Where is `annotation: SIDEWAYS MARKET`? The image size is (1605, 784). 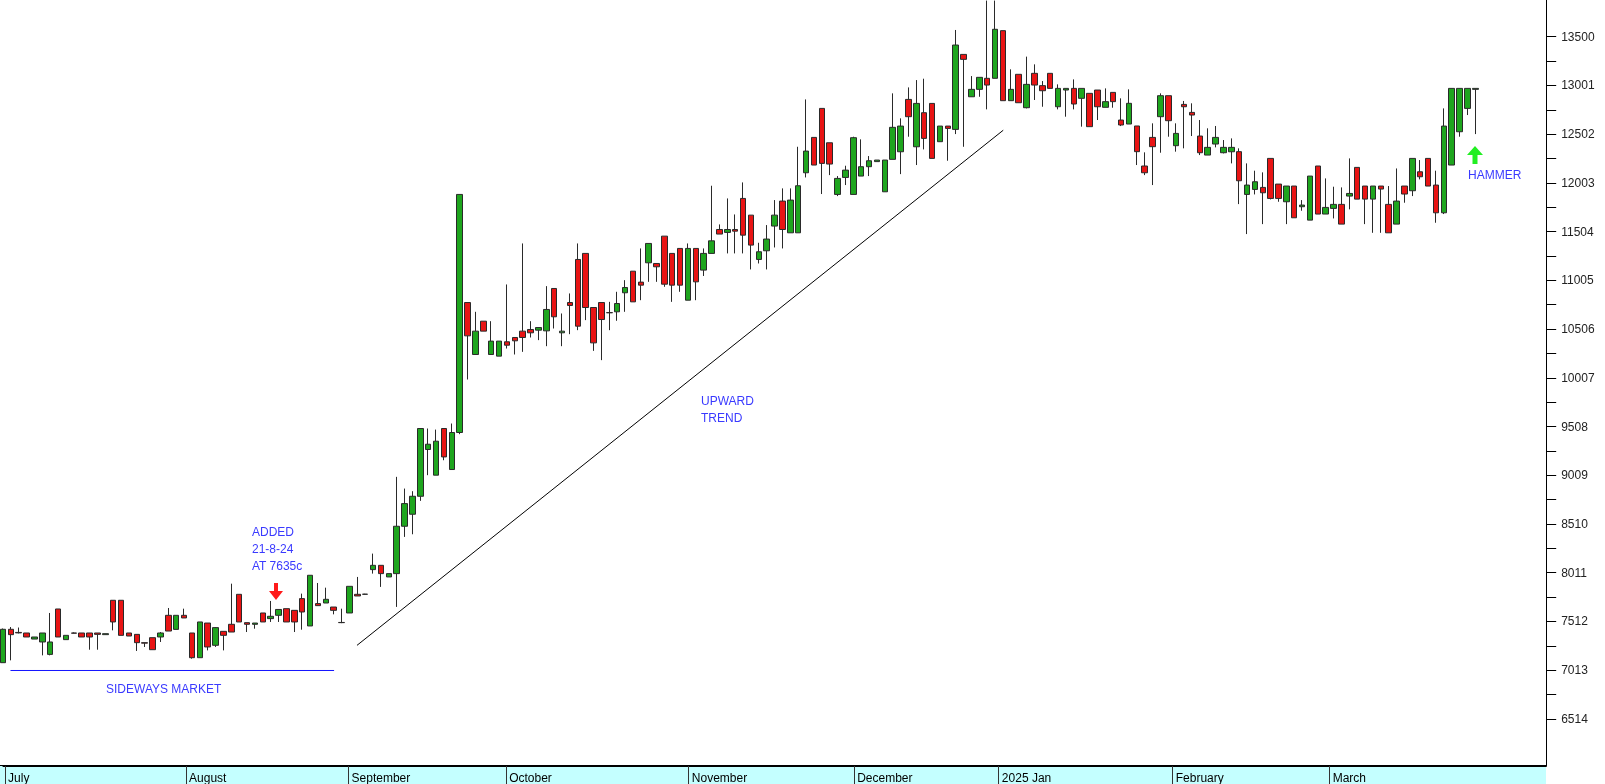
annotation: SIDEWAYS MARKET is located at coordinates (164, 689).